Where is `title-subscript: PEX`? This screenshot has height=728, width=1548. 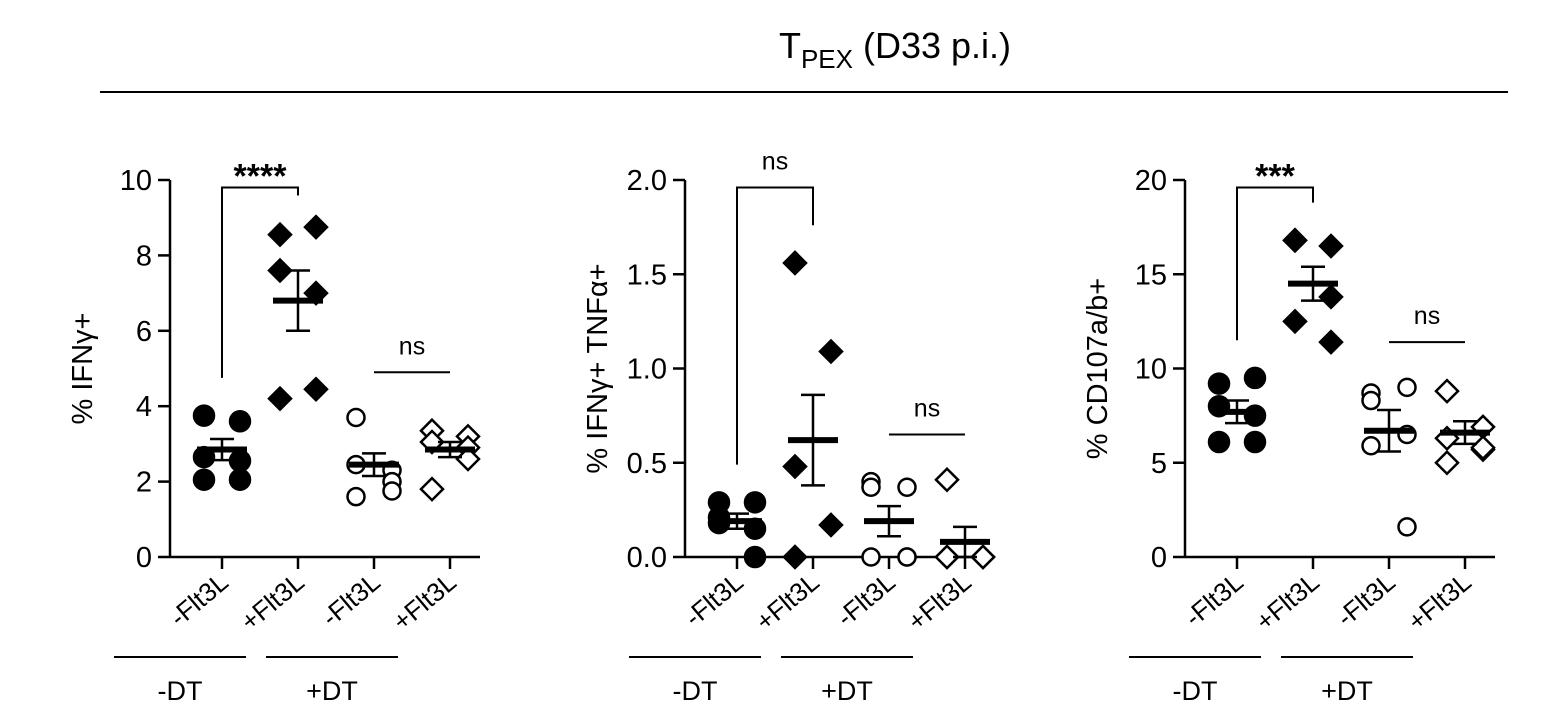
title-subscript: PEX is located at coordinates (827, 59).